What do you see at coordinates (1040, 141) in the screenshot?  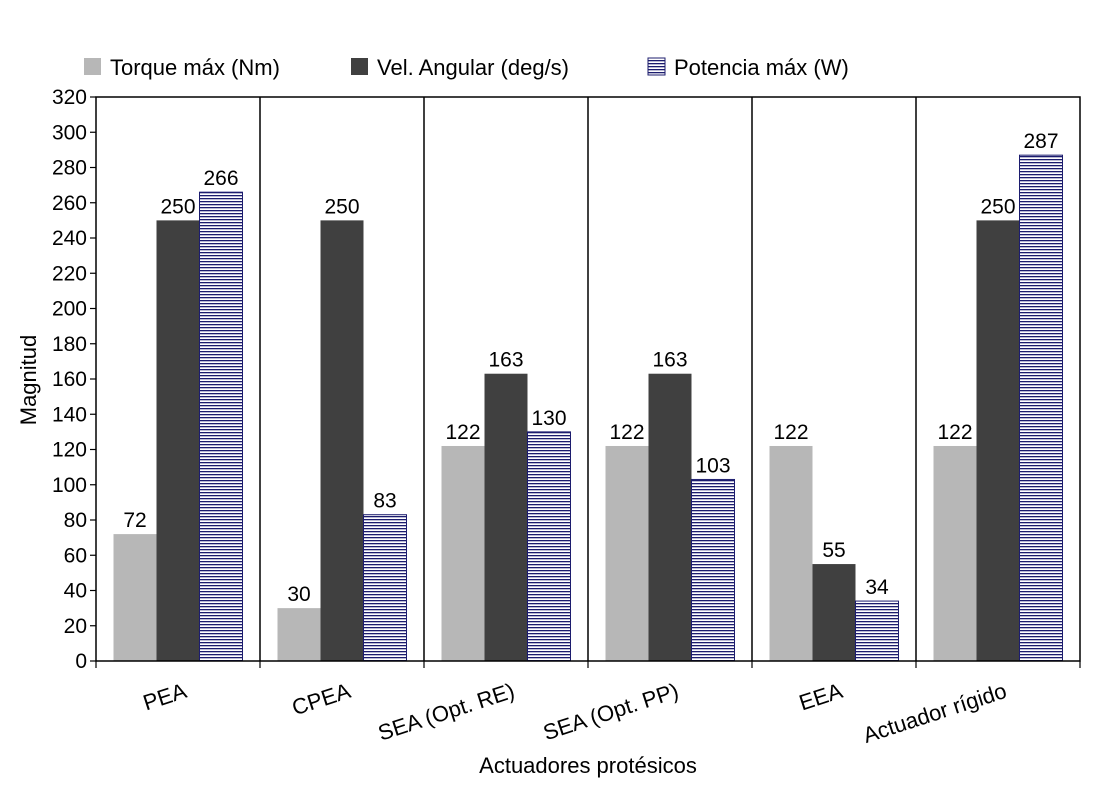 I see `bar-value-label: 287` at bounding box center [1040, 141].